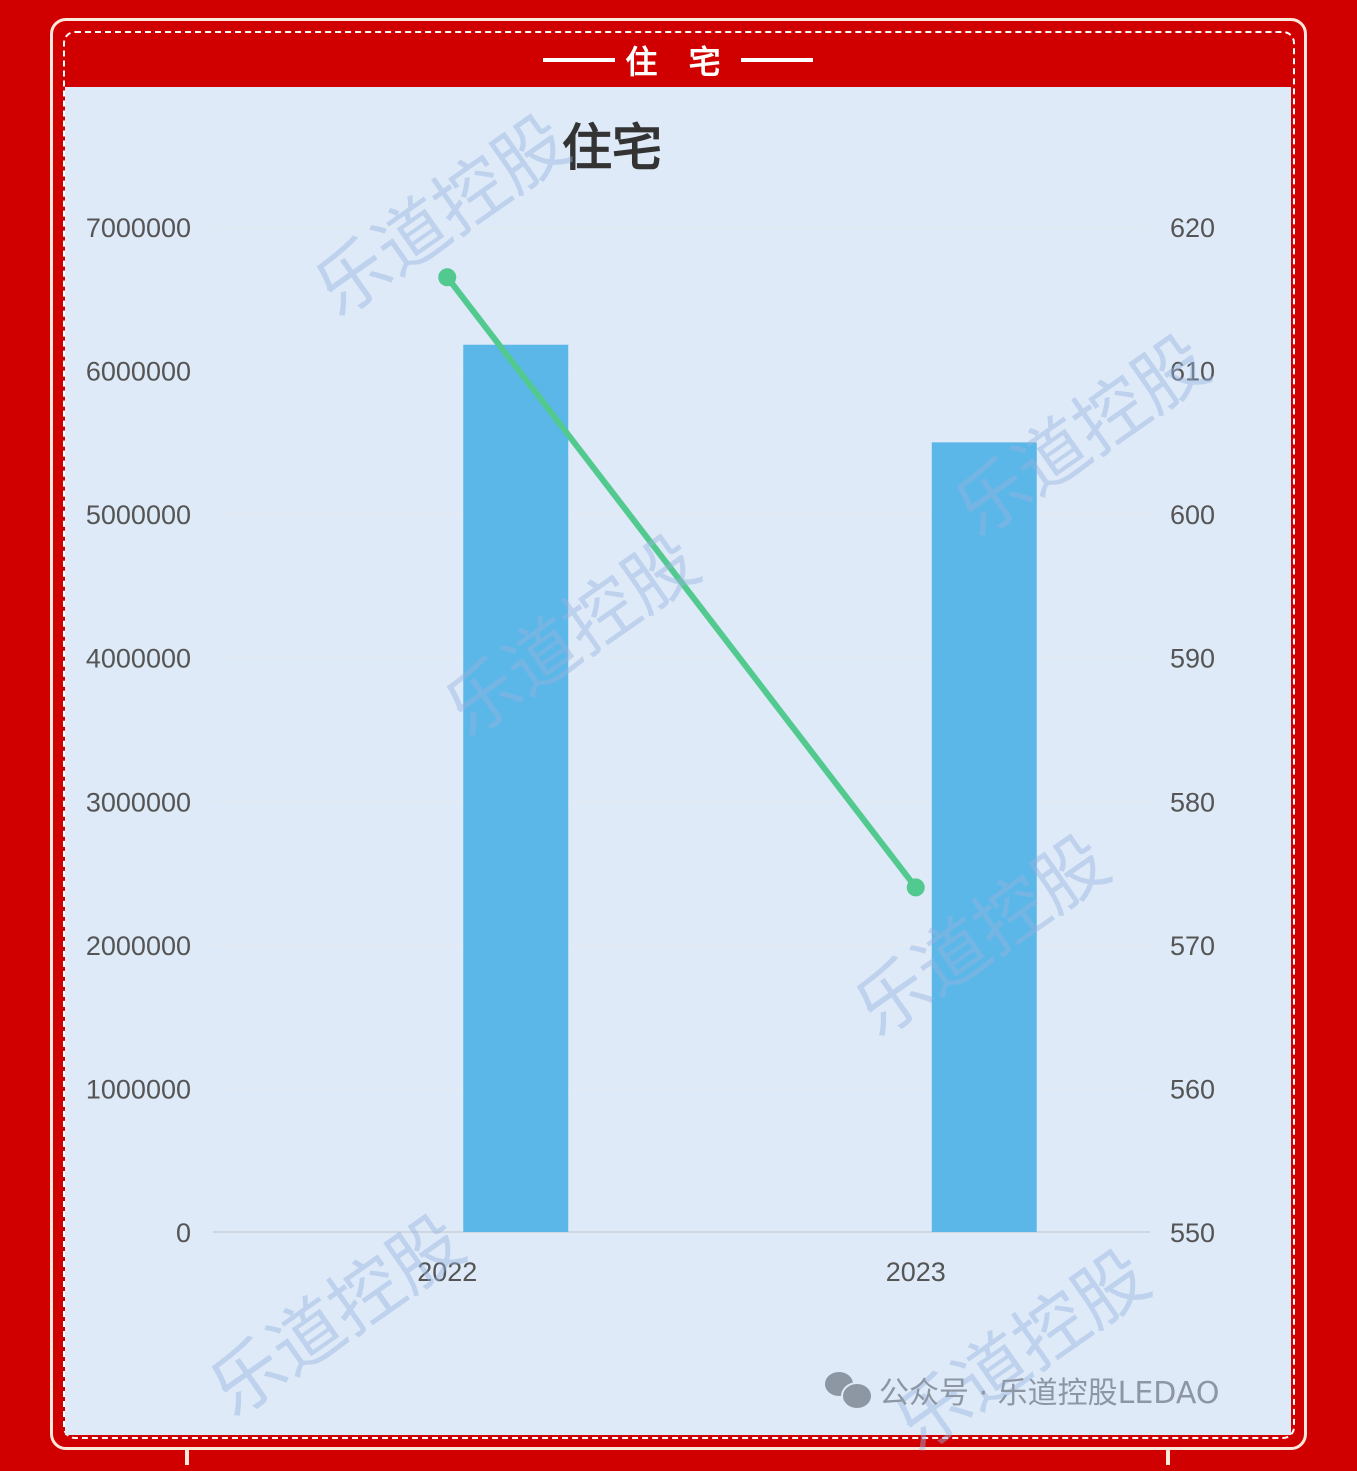 This screenshot has height=1471, width=1357. What do you see at coordinates (138, 515) in the screenshot?
I see `y-left-tick-label: 5000000` at bounding box center [138, 515].